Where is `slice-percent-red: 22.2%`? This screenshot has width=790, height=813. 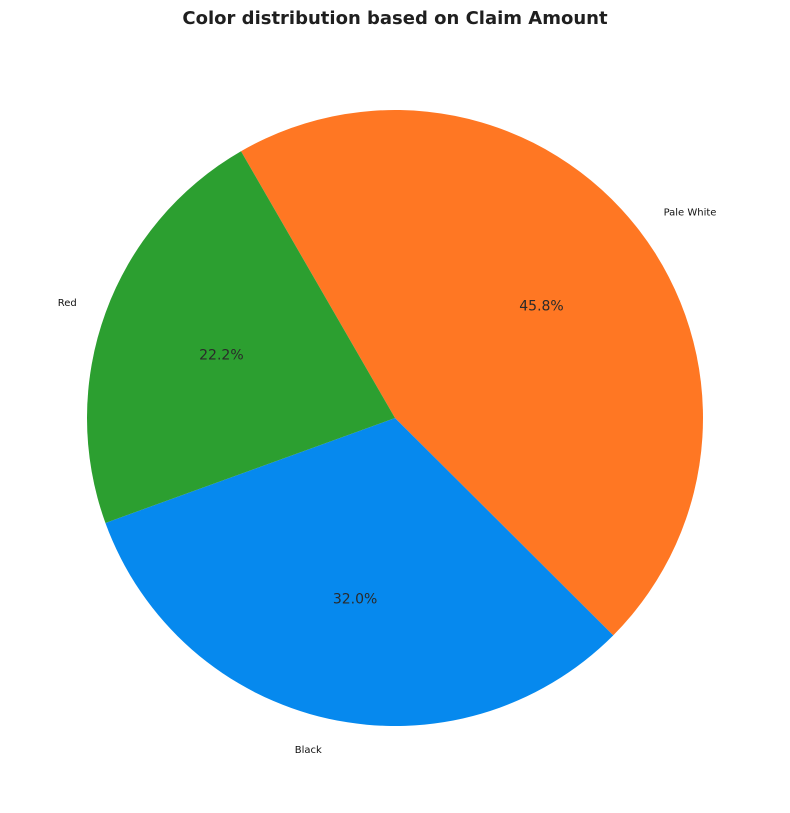
slice-percent-red: 22.2% is located at coordinates (221, 356).